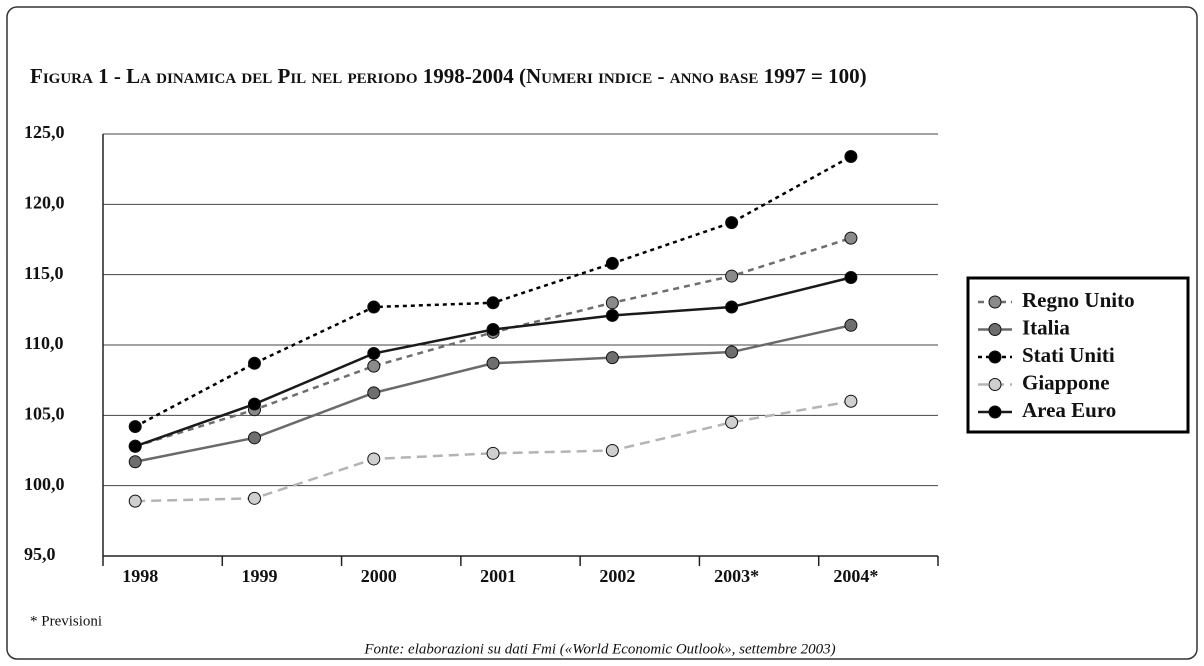  I want to click on y-tick-label: 115,0, so click(44, 273).